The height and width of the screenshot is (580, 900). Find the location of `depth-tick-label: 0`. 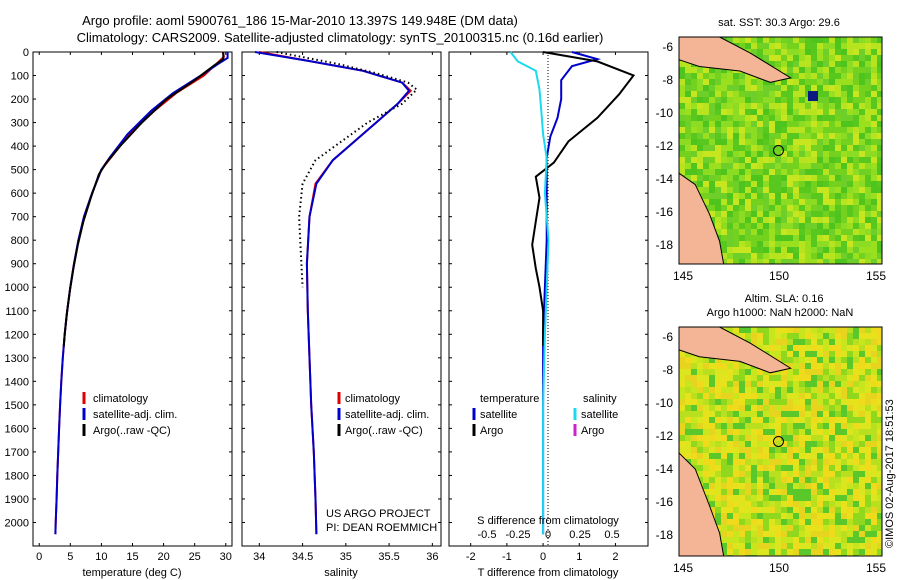

depth-tick-label: 0 is located at coordinates (26, 53).